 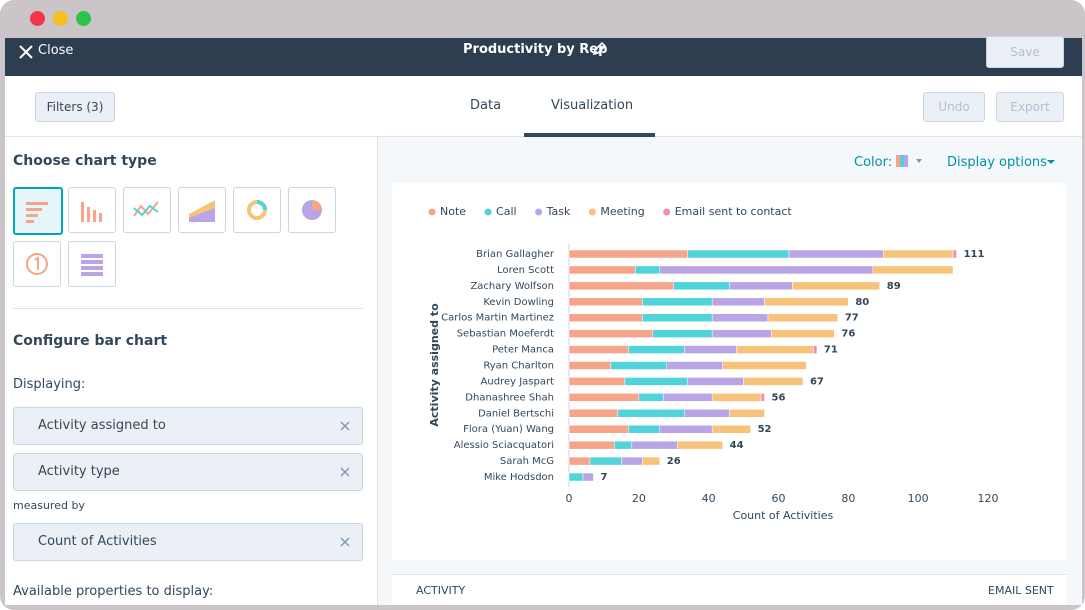 What do you see at coordinates (997, 162) in the screenshot?
I see `display-options: Display options` at bounding box center [997, 162].